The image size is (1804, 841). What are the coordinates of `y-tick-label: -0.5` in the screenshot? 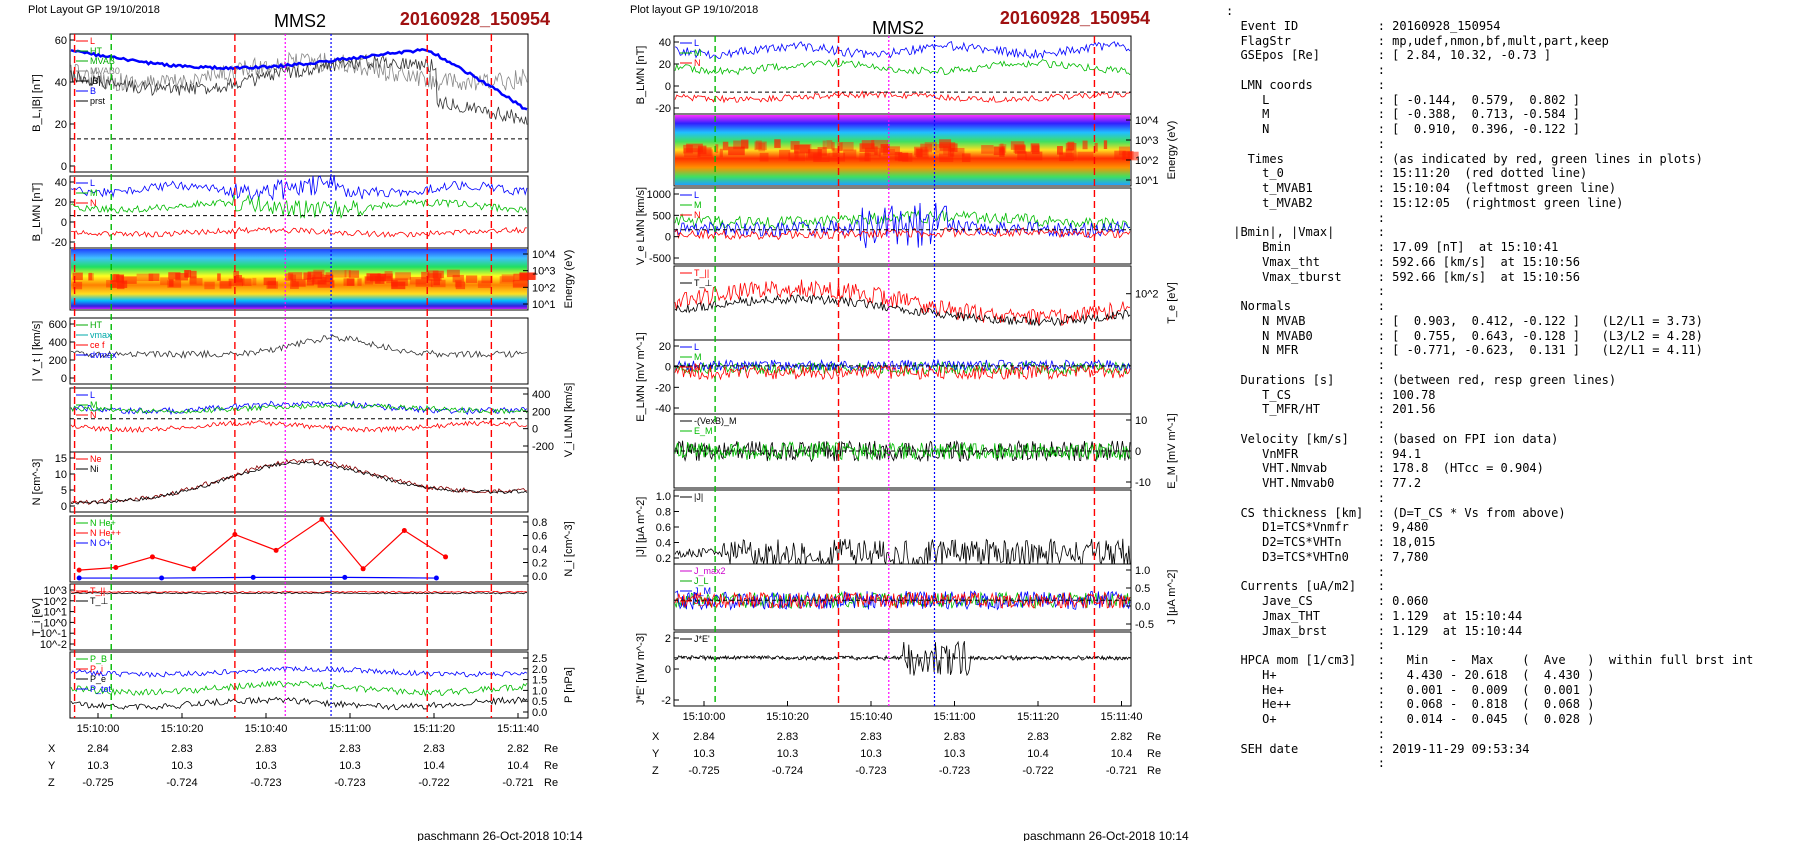 It's located at (1144, 625).